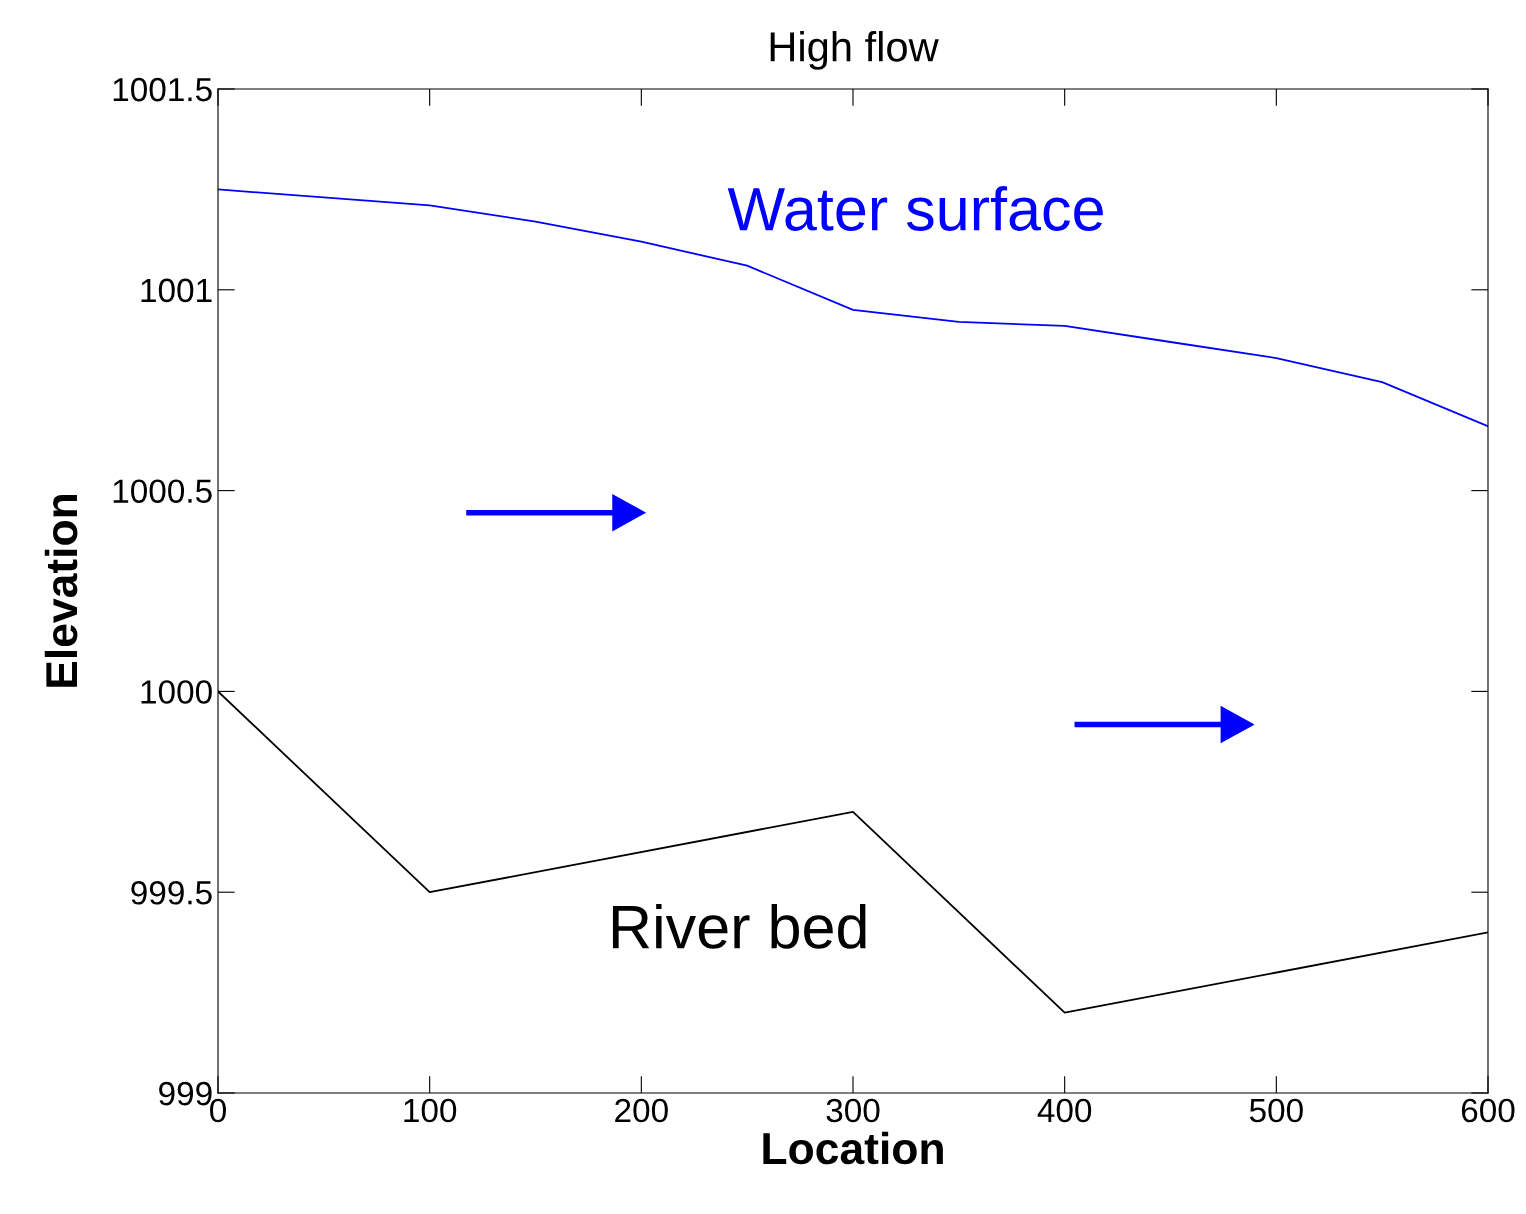  What do you see at coordinates (171, 893) in the screenshot?
I see `y-tick-label: 999.5` at bounding box center [171, 893].